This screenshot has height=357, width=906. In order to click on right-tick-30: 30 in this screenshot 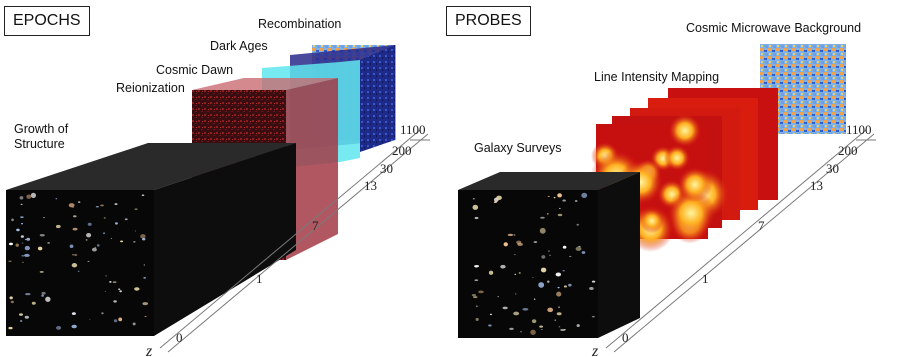, I will do `click(832, 168)`.